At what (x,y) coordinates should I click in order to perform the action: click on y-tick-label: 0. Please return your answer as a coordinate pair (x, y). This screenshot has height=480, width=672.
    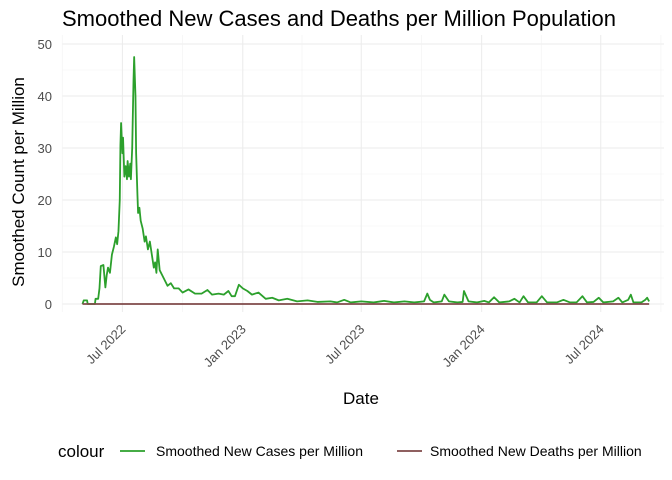
    Looking at the image, I should click on (48, 304).